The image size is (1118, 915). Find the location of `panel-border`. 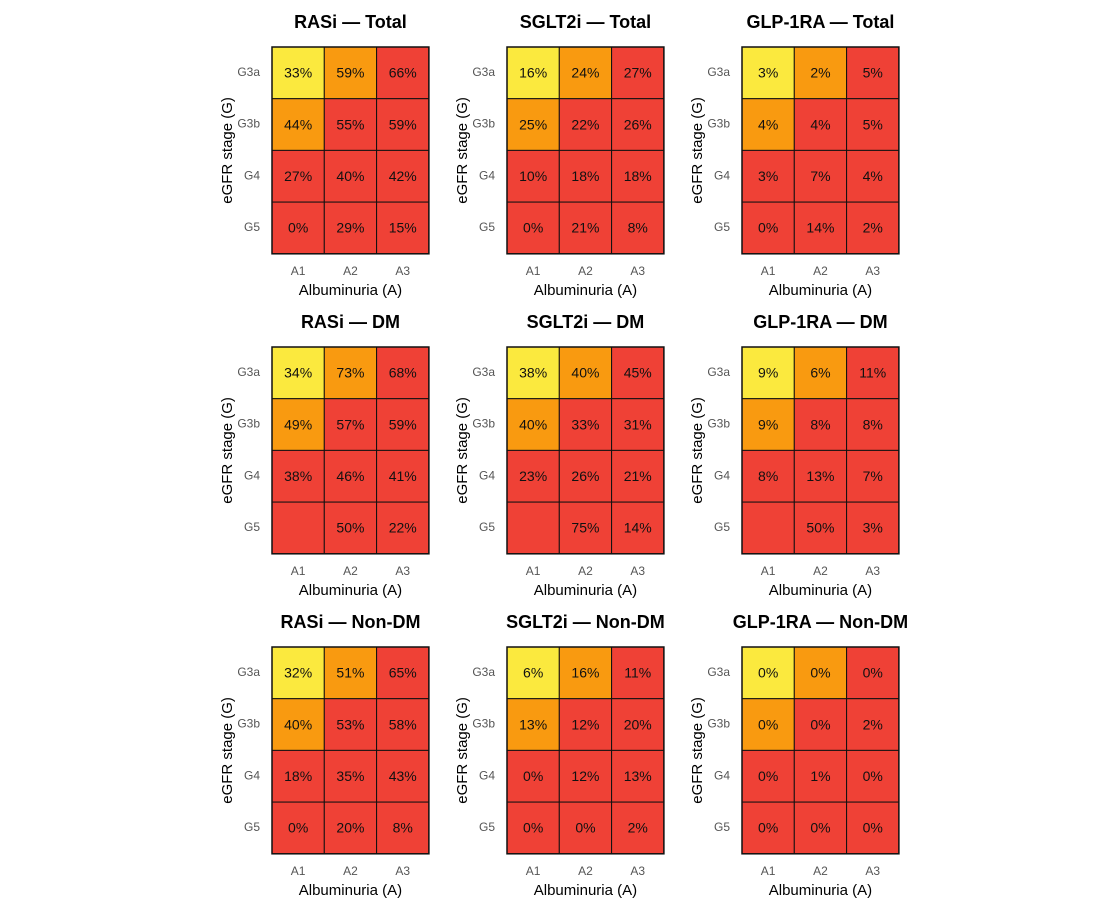

panel-border is located at coordinates (820, 150).